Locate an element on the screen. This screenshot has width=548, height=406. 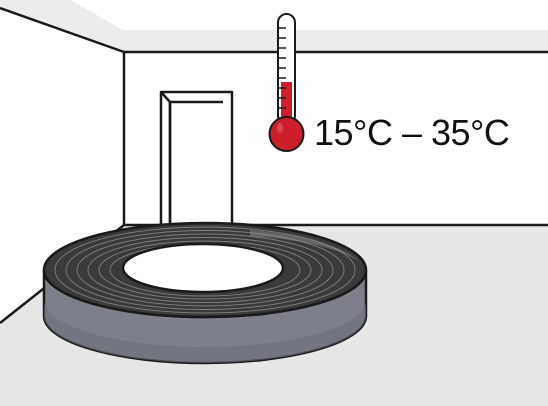
temperature-range-label: 15°C – 35°C is located at coordinates (412, 132).